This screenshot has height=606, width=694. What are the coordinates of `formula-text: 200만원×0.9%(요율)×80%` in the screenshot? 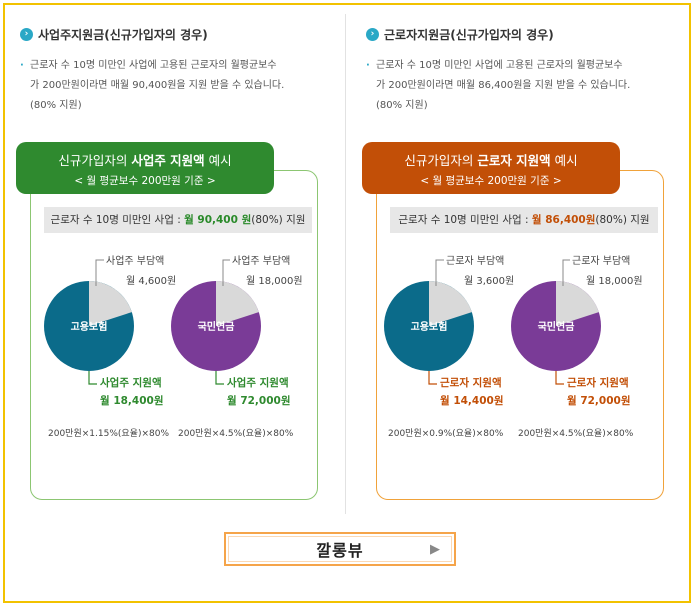 It's located at (446, 434).